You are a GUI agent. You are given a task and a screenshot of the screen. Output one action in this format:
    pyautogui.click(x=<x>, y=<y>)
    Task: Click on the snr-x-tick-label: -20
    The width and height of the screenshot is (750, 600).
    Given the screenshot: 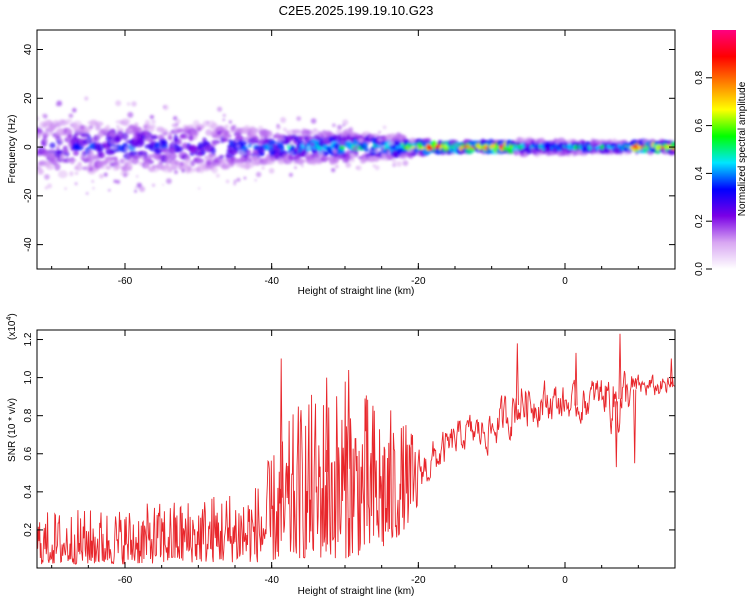 What is the action you would take?
    pyautogui.click(x=418, y=580)
    